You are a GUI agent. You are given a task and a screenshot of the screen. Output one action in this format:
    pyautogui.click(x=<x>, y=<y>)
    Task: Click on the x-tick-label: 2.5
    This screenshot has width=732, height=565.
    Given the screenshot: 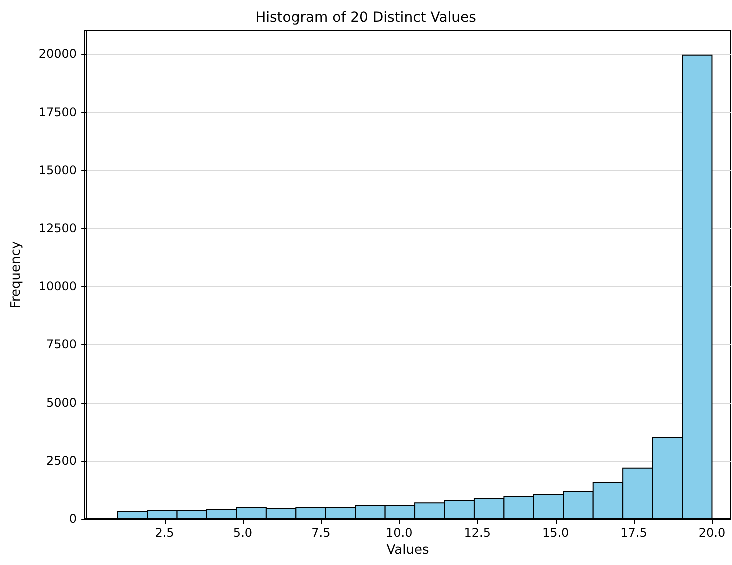 What is the action you would take?
    pyautogui.click(x=164, y=533)
    